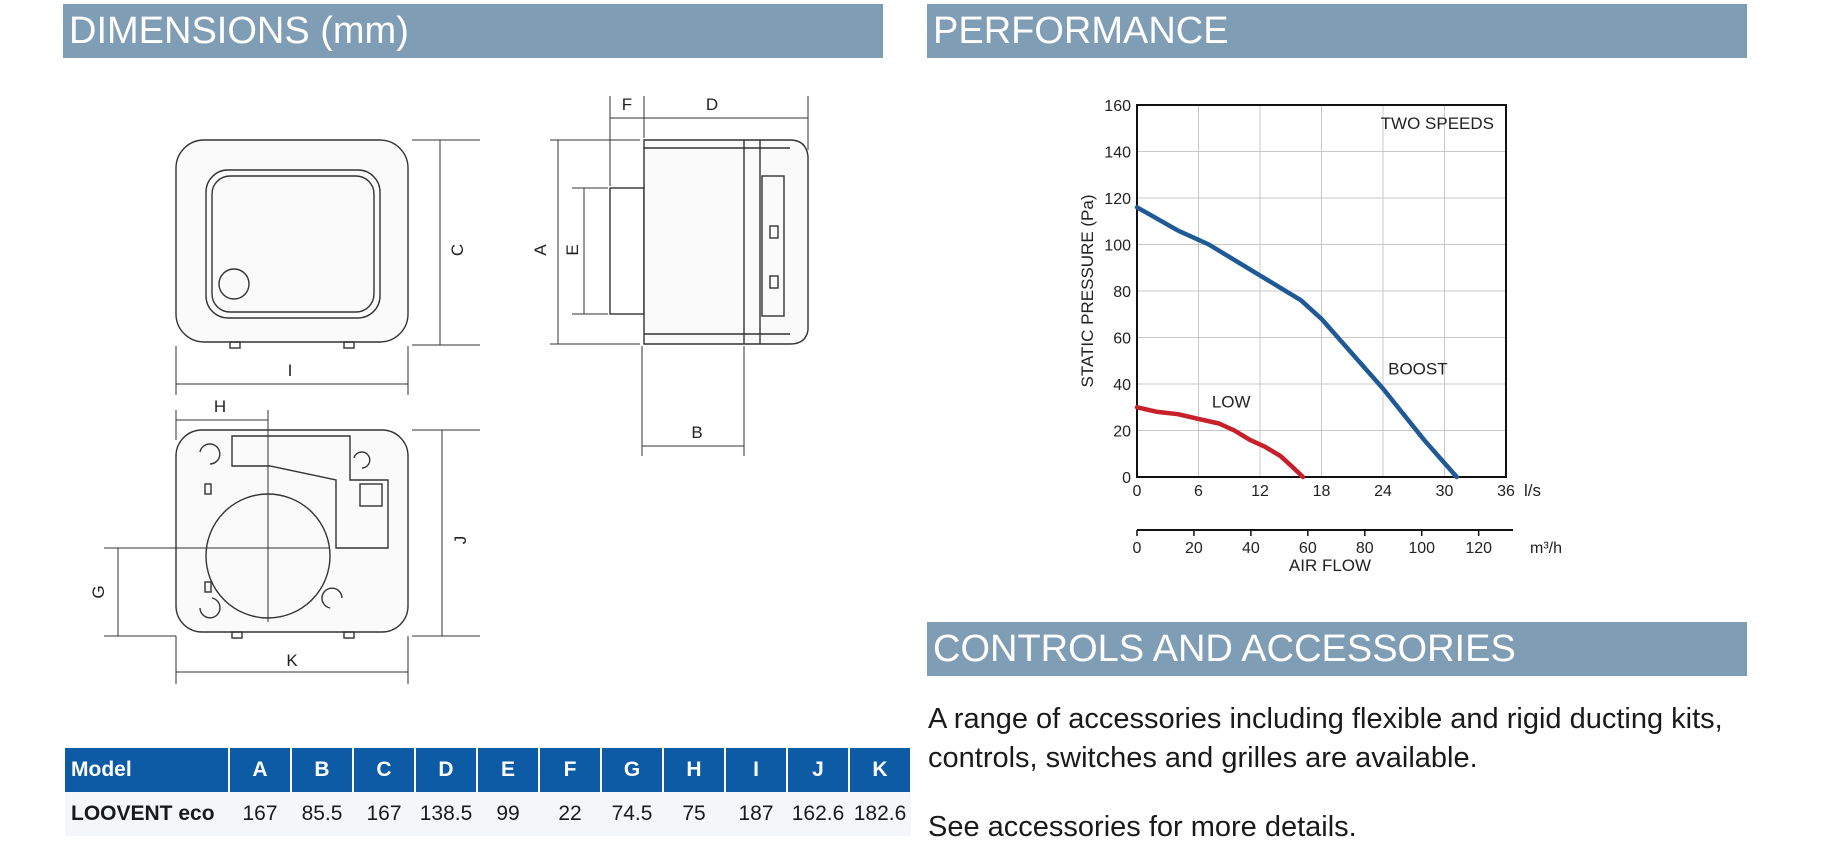 The width and height of the screenshot is (1823, 847). What do you see at coordinates (540, 250) in the screenshot?
I see `dim-label-a: A` at bounding box center [540, 250].